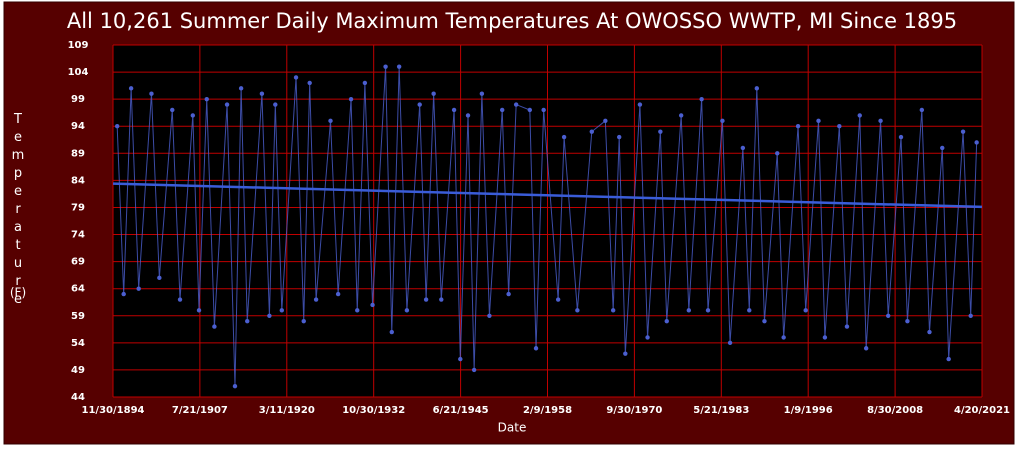 The height and width of the screenshot is (450, 1024). Describe the element at coordinates (634, 410) in the screenshot. I see `x-tick-label: 9/30/1970` at that location.